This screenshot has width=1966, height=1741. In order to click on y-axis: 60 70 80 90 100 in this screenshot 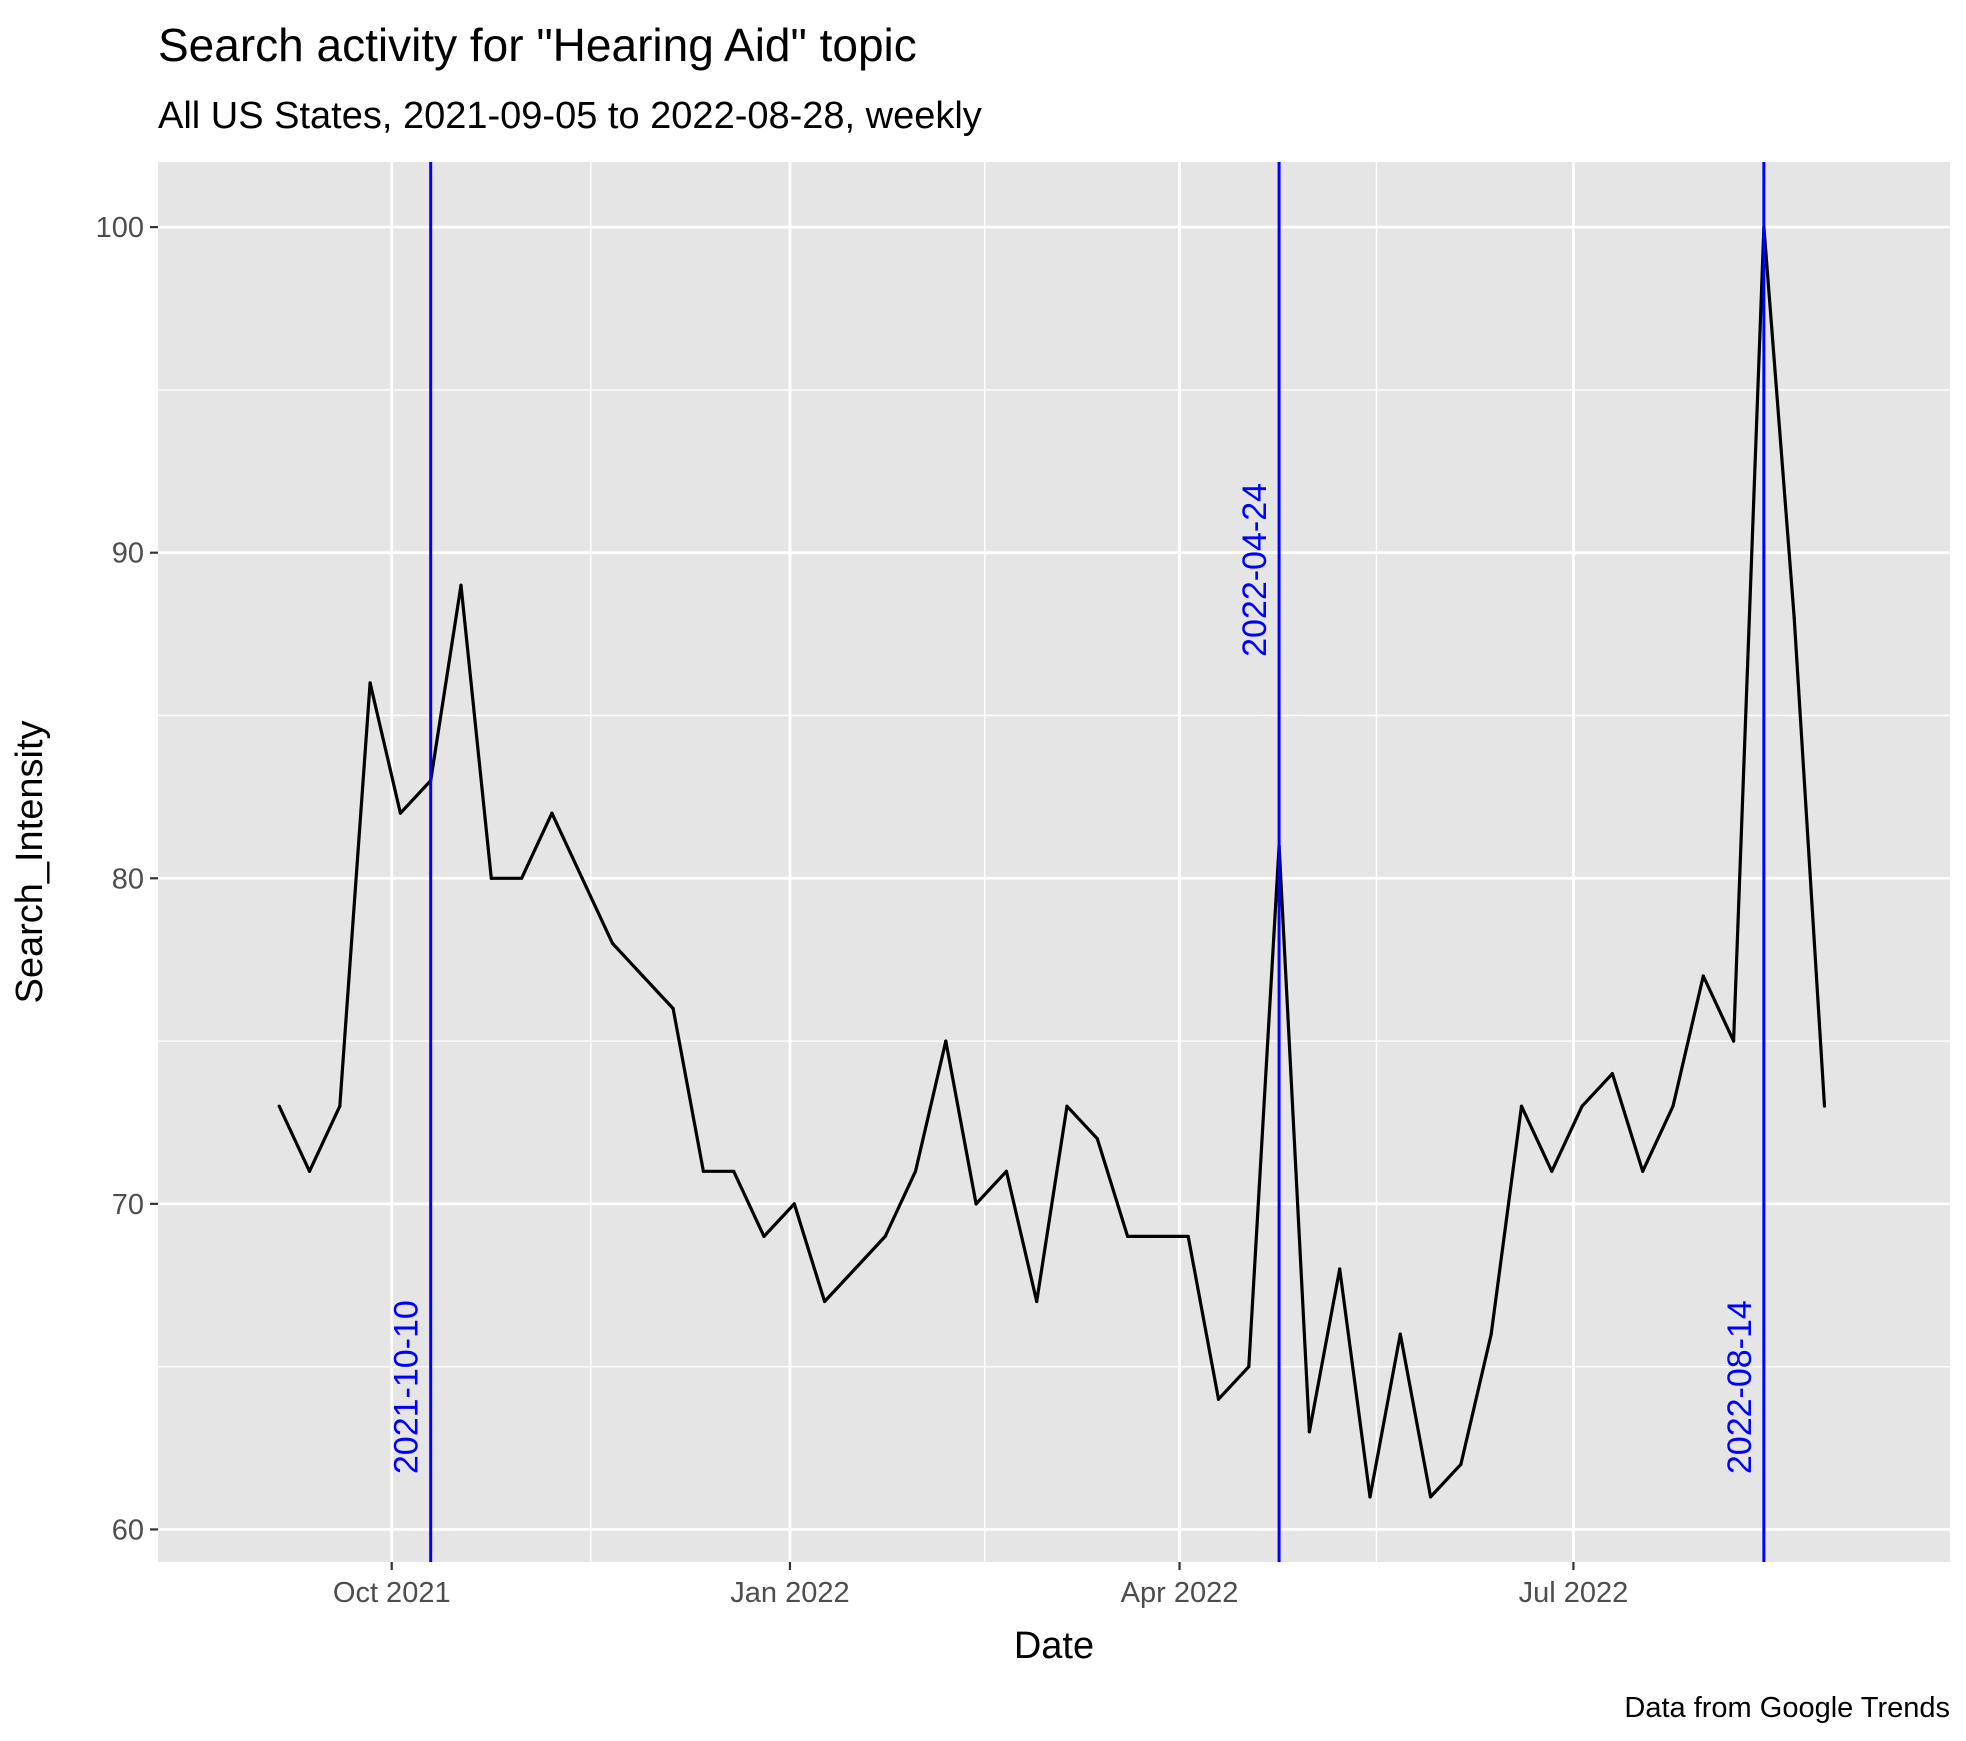, I will do `click(127, 879)`.